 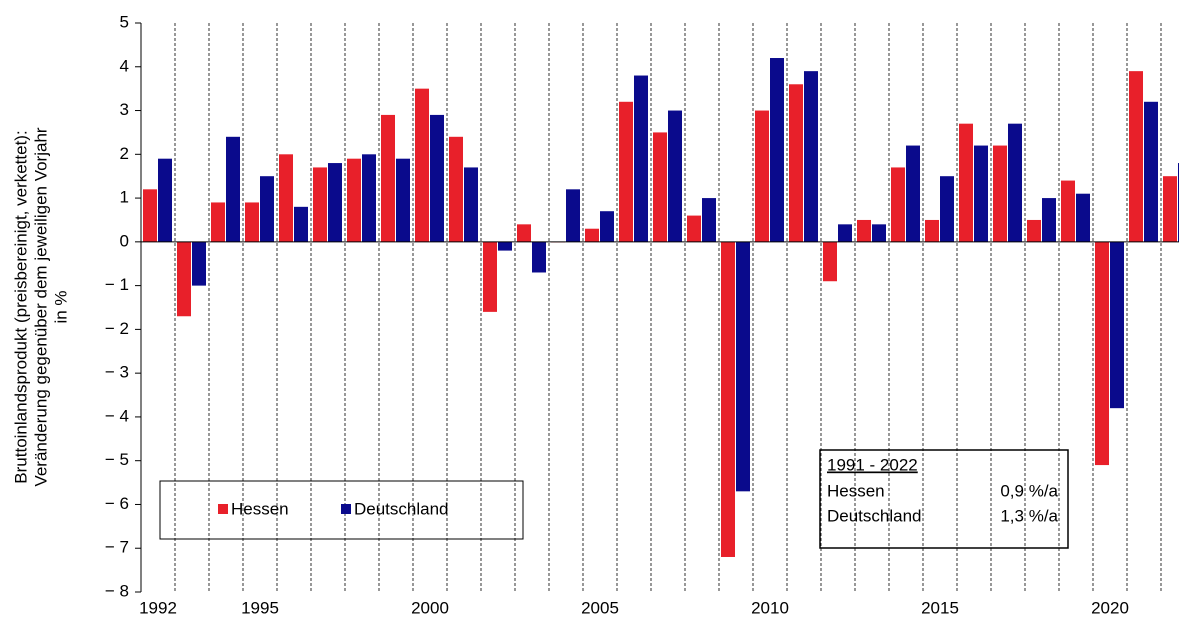 What do you see at coordinates (124, 240) in the screenshot?
I see `y-tick-label: 0` at bounding box center [124, 240].